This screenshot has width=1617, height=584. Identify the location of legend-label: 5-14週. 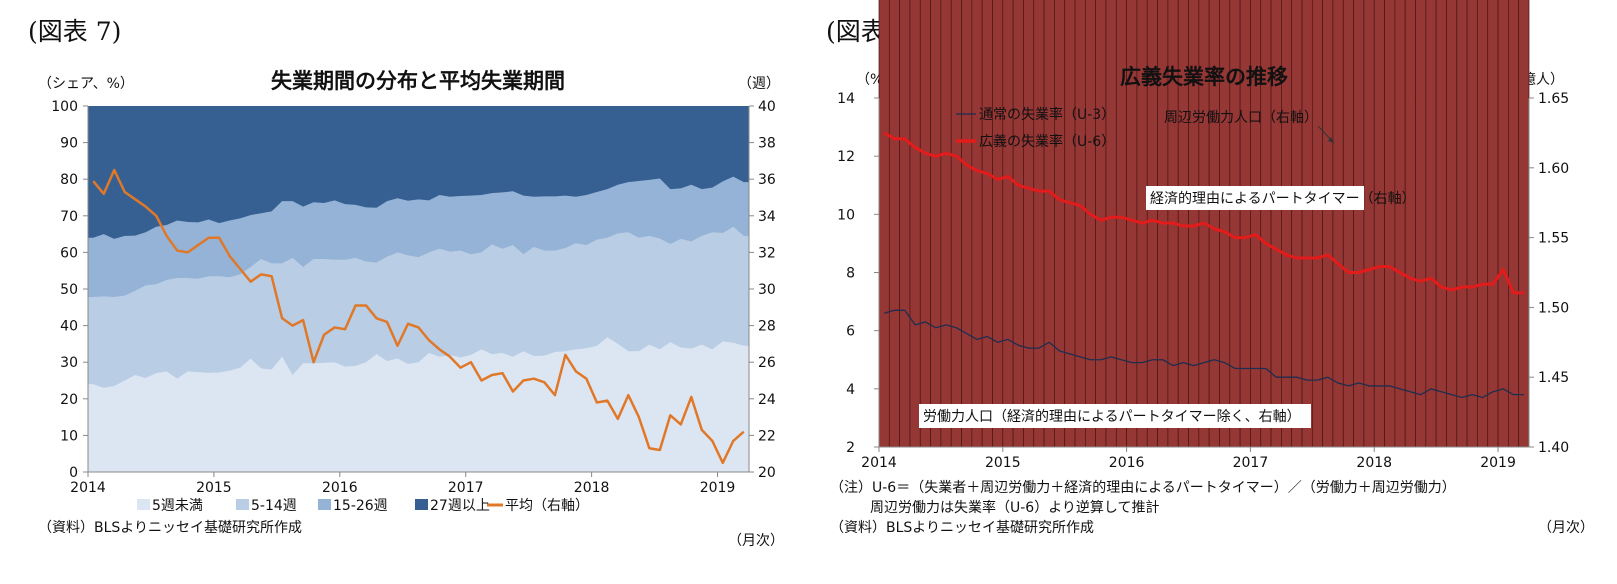
(274, 506).